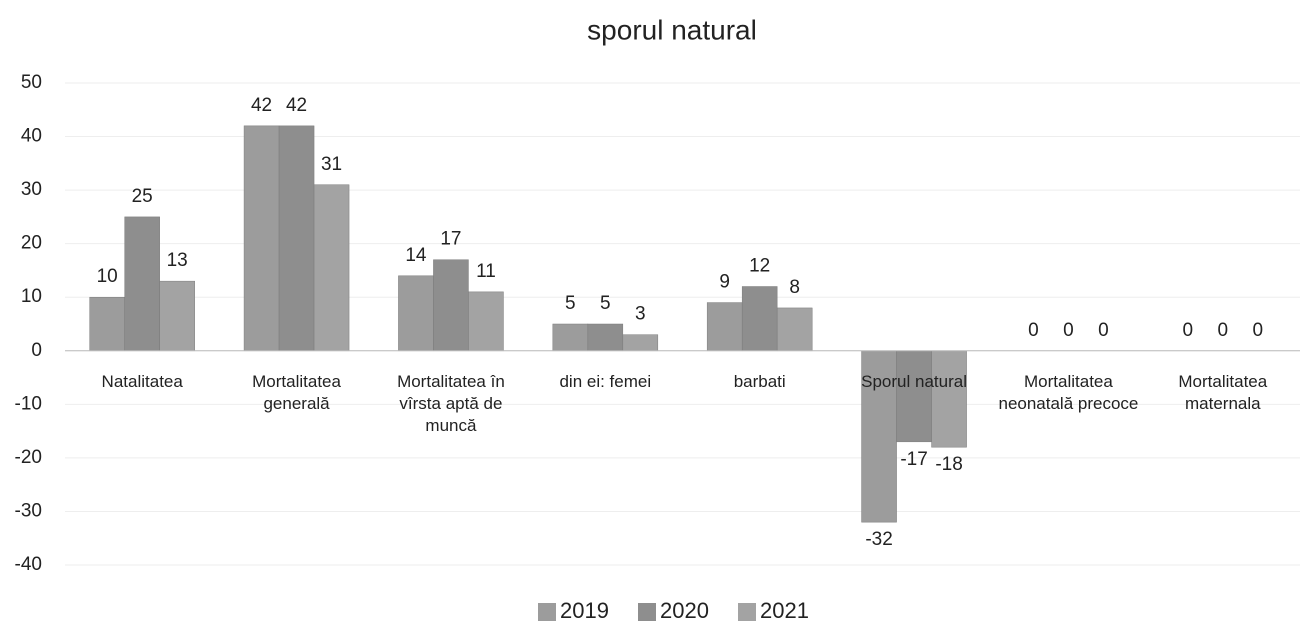 The width and height of the screenshot is (1307, 630). Describe the element at coordinates (31, 296) in the screenshot. I see `y-tick-label: 10` at that location.